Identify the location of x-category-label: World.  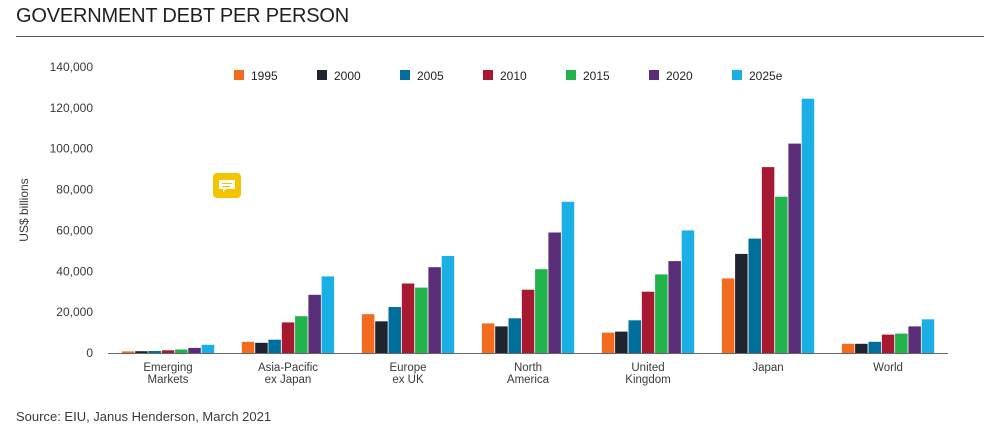
(888, 368).